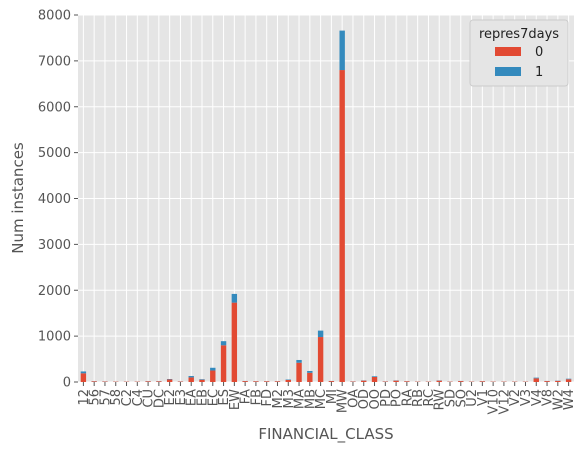  Describe the element at coordinates (267, 398) in the screenshot. I see `x-tick-label: FD` at that location.